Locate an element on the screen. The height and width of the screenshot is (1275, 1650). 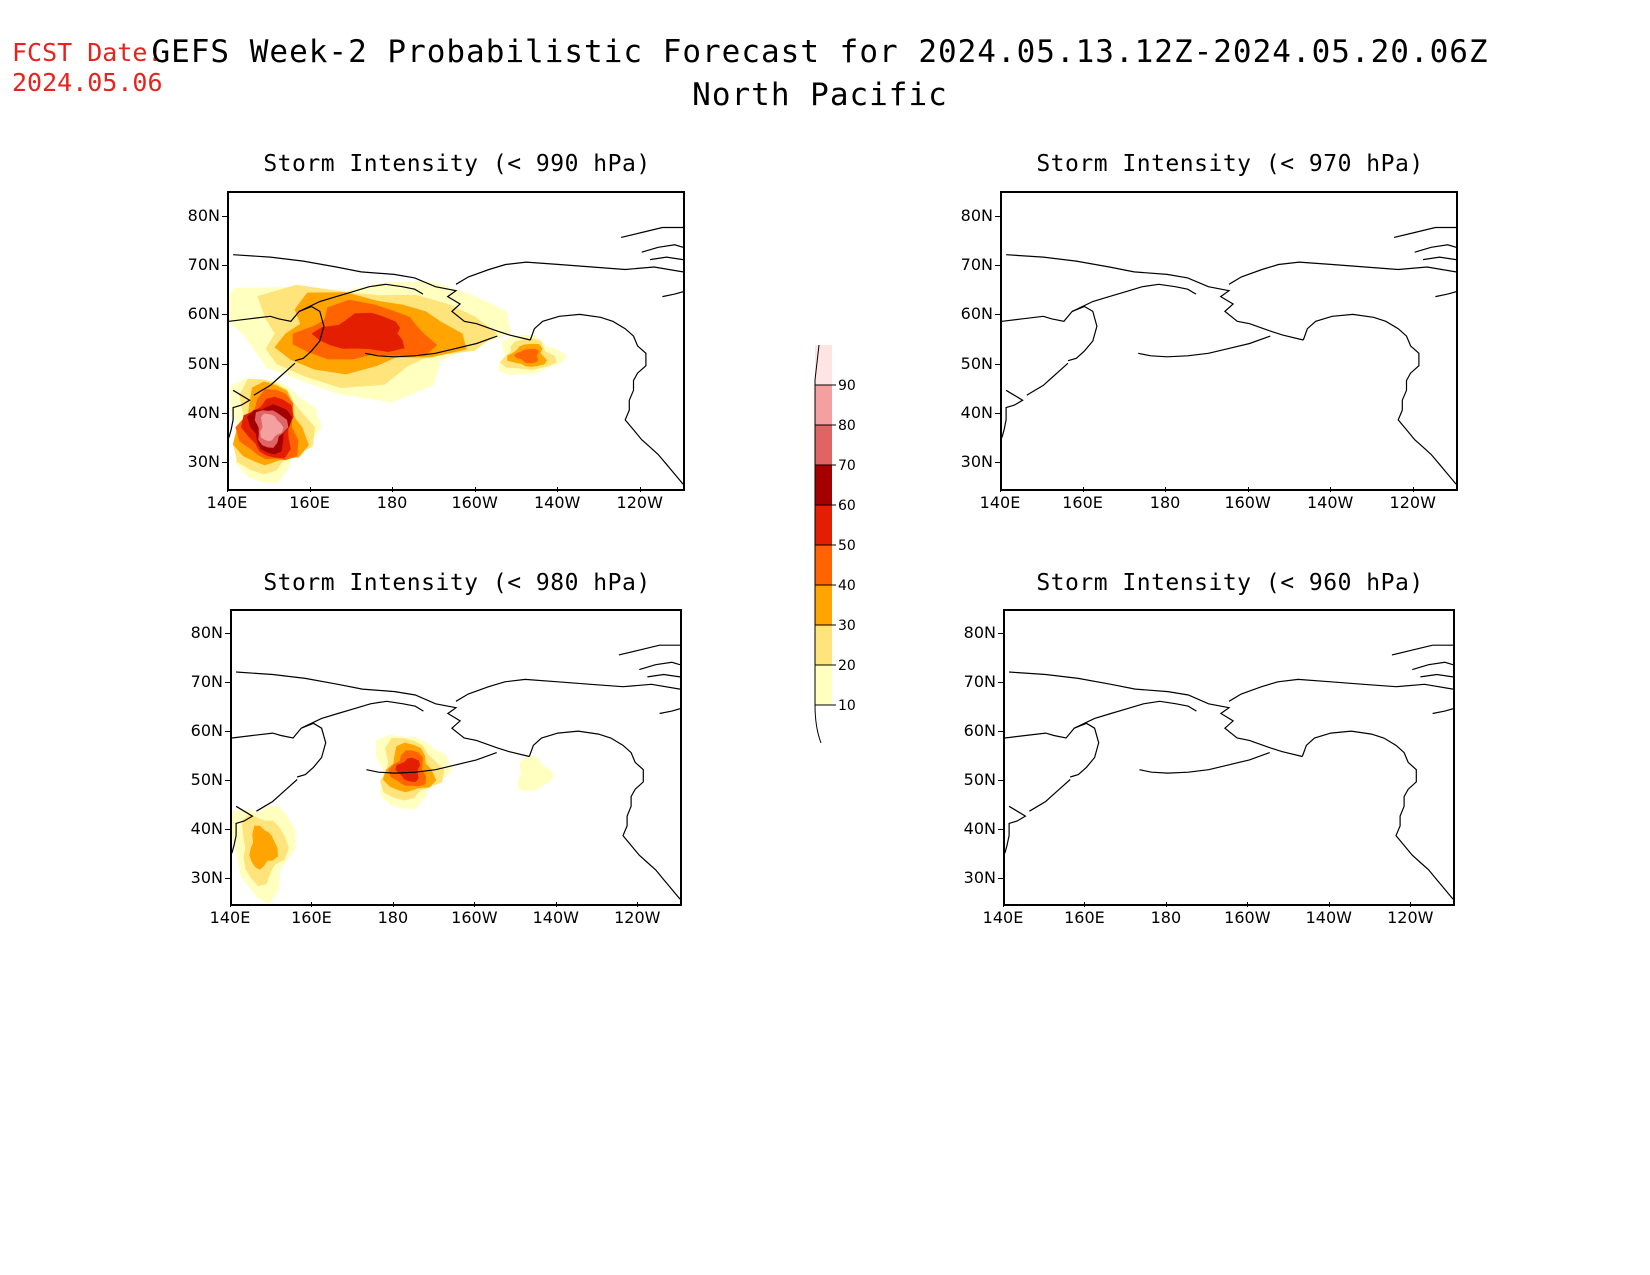
map-region-subtitle: North Pacific is located at coordinates (820, 95).